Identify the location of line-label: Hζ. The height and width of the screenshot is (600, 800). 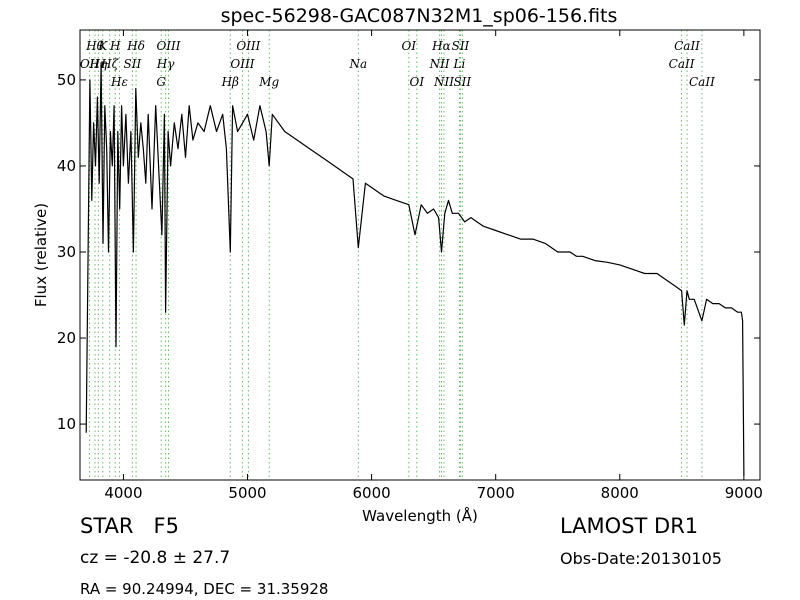
(109, 64).